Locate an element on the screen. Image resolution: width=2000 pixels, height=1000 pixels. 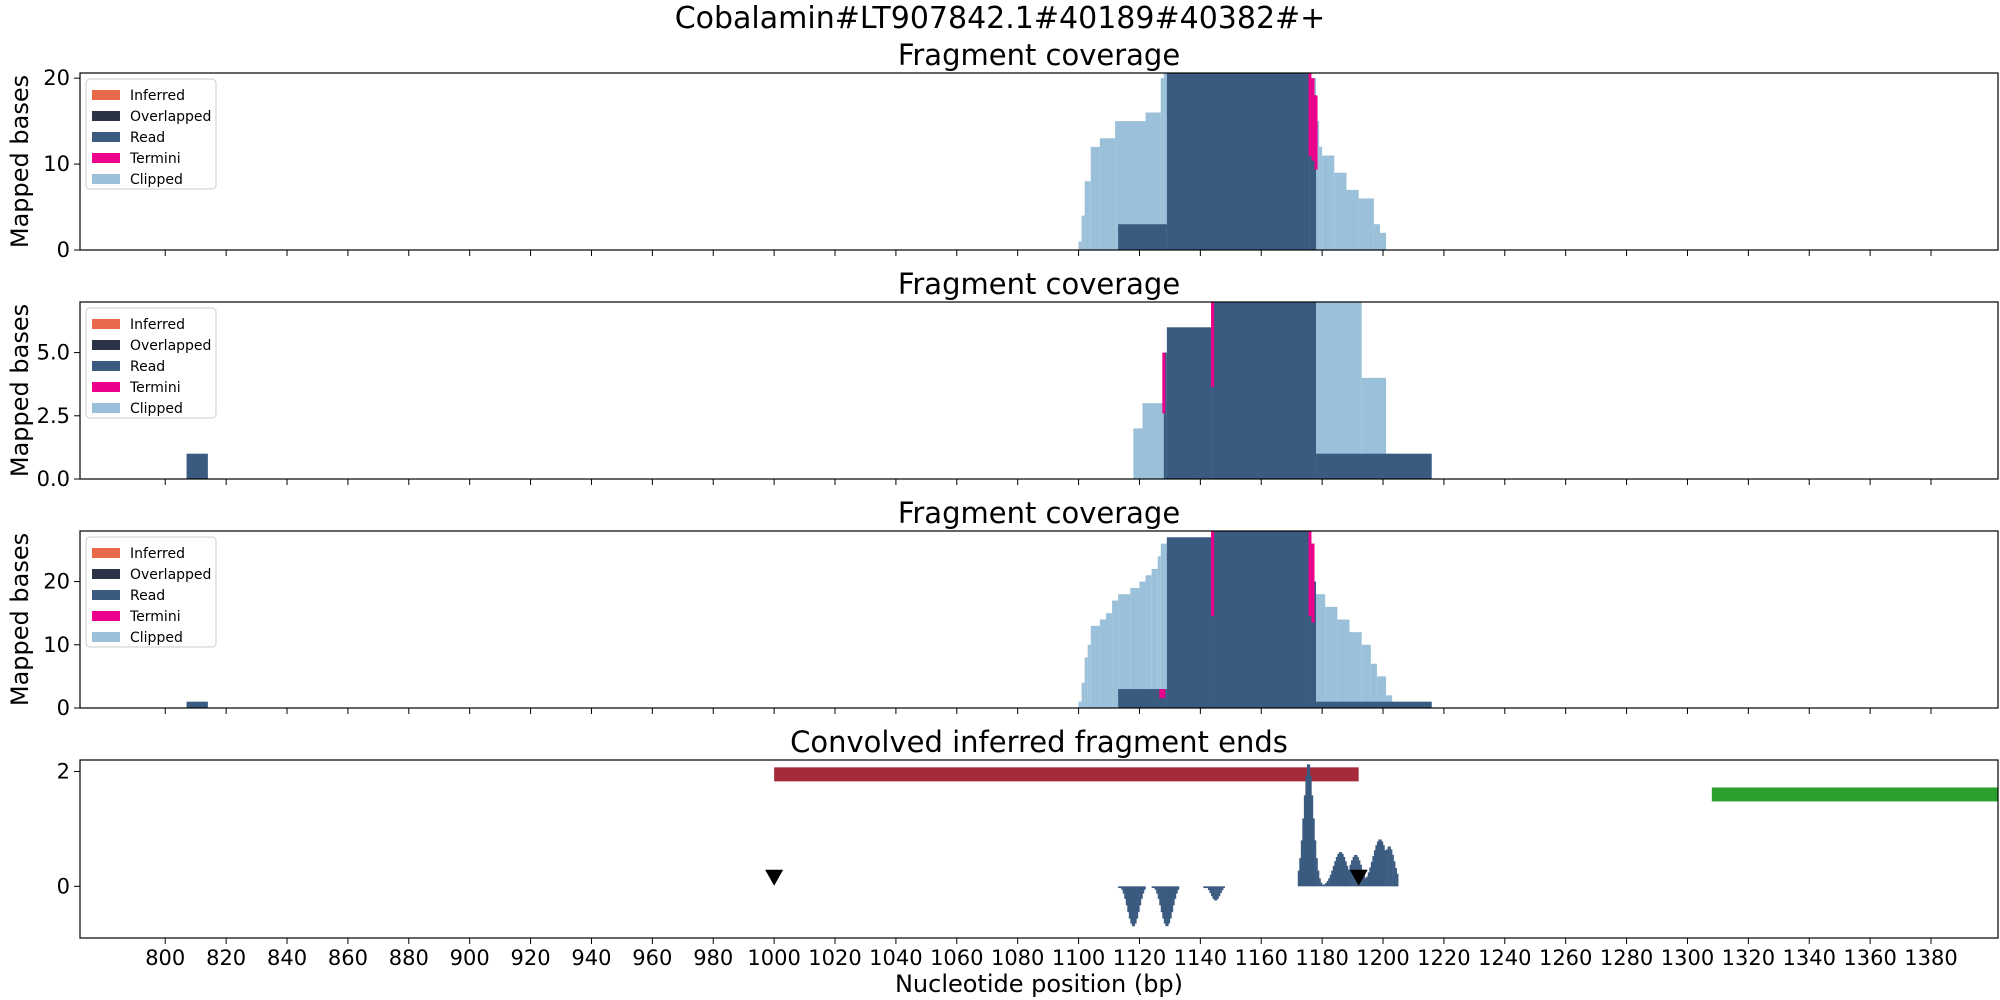
x-tick-label: 1100 is located at coordinates (1078, 958).